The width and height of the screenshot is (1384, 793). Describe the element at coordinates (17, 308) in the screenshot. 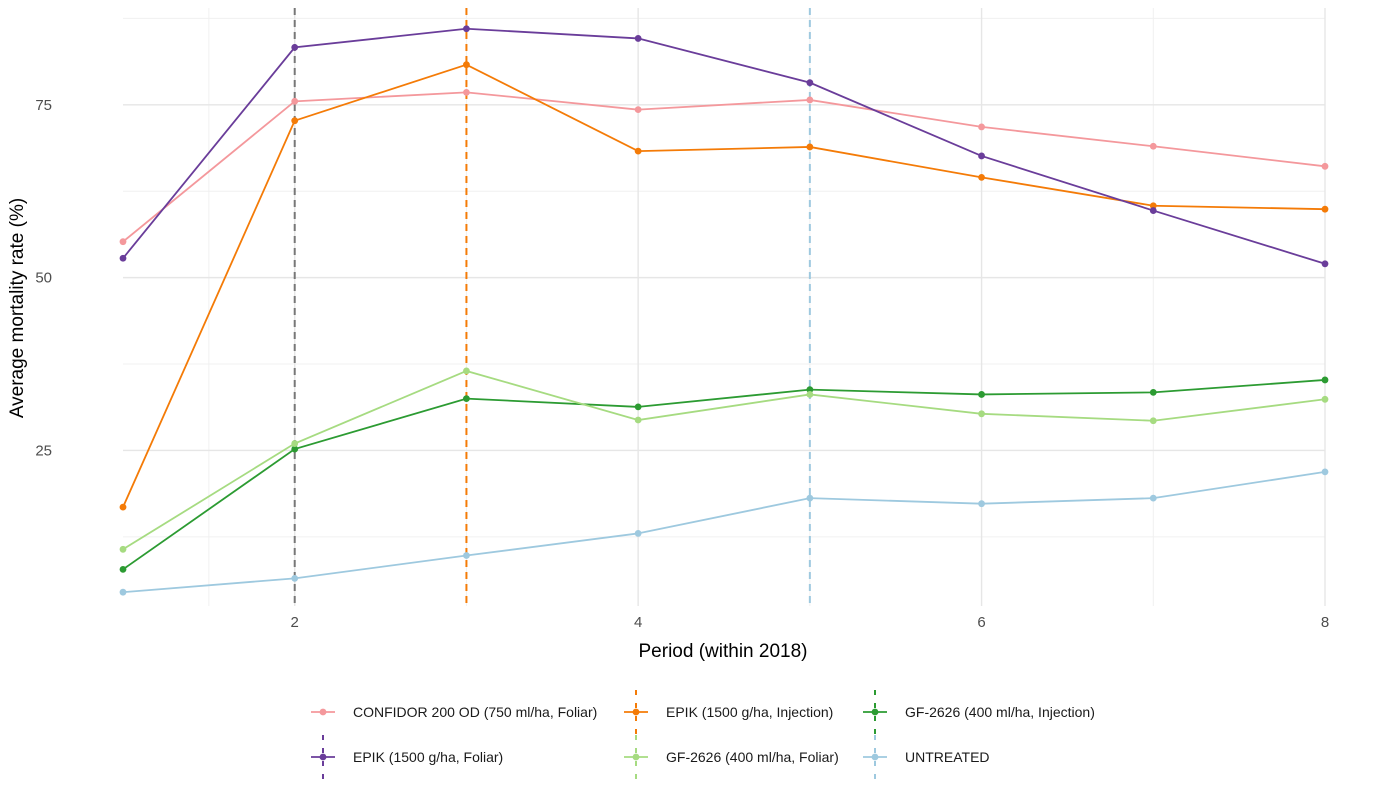

I see `y-axis-title: Average mortality rate (%)` at that location.